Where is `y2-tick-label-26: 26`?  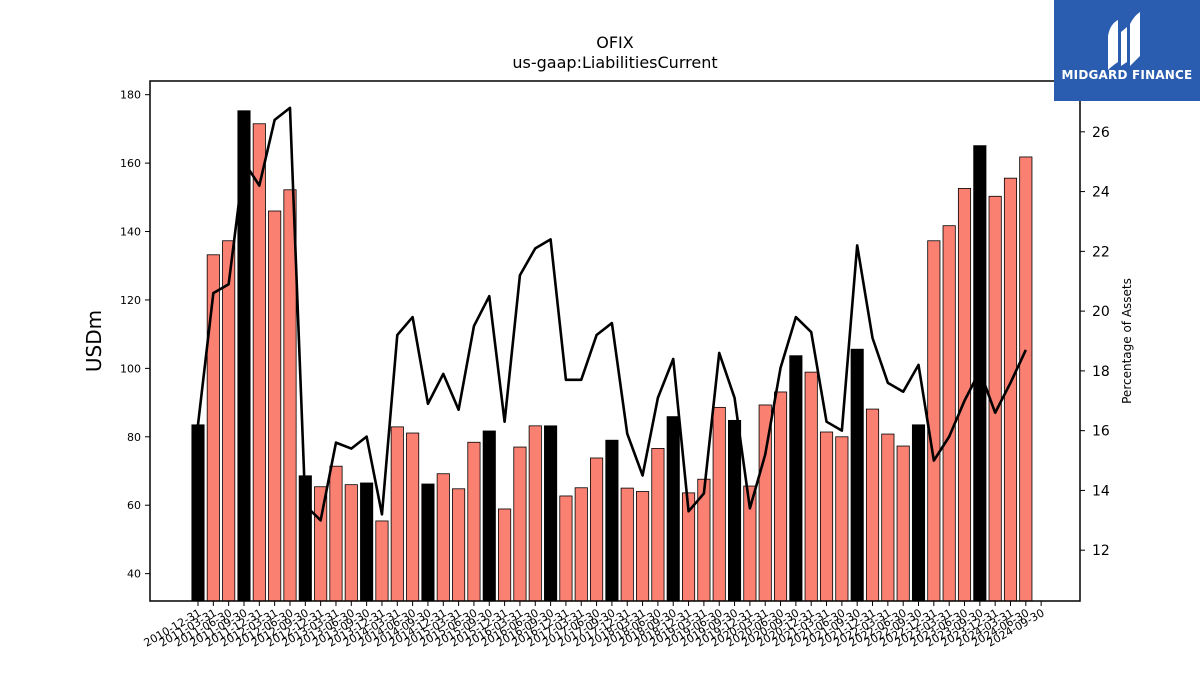
y2-tick-label-26: 26 is located at coordinates (1101, 133).